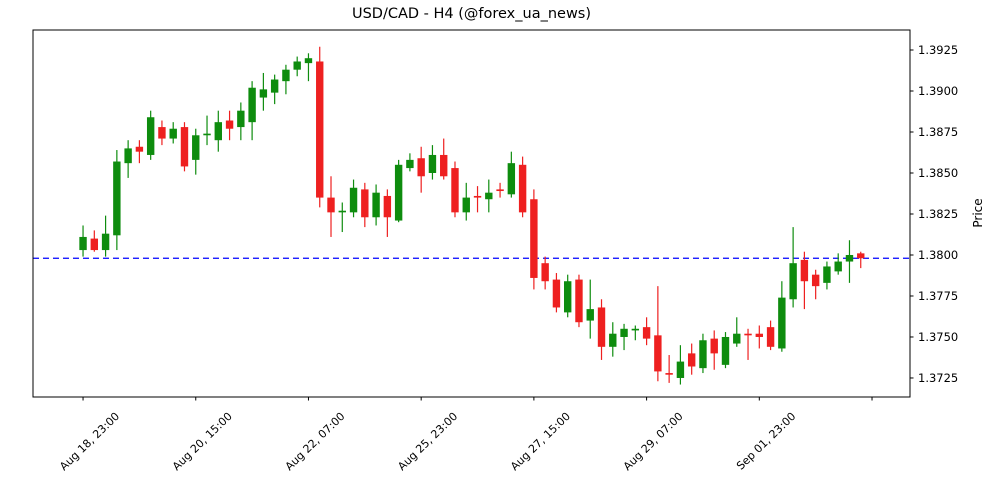 The height and width of the screenshot is (500, 1000). What do you see at coordinates (938, 50) in the screenshot?
I see `y-tick-label: 1.3925` at bounding box center [938, 50].